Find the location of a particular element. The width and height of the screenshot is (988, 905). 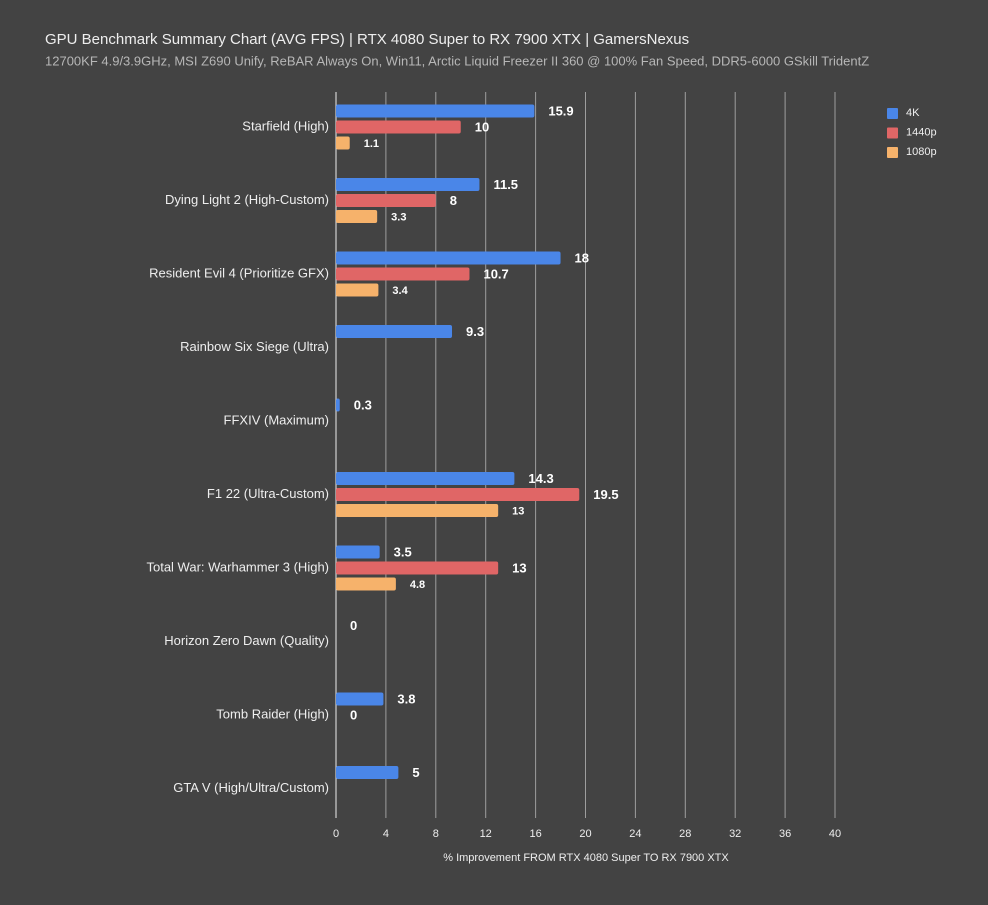

legend-label: 4K is located at coordinates (913, 113).